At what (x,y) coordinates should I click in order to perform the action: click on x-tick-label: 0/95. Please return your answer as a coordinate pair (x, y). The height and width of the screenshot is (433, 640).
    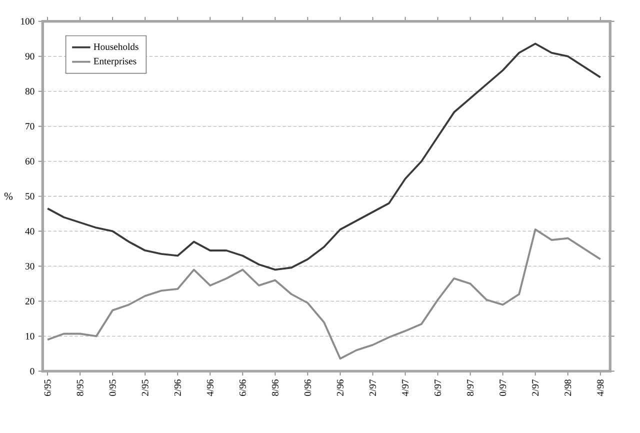
    Looking at the image, I should click on (112, 388).